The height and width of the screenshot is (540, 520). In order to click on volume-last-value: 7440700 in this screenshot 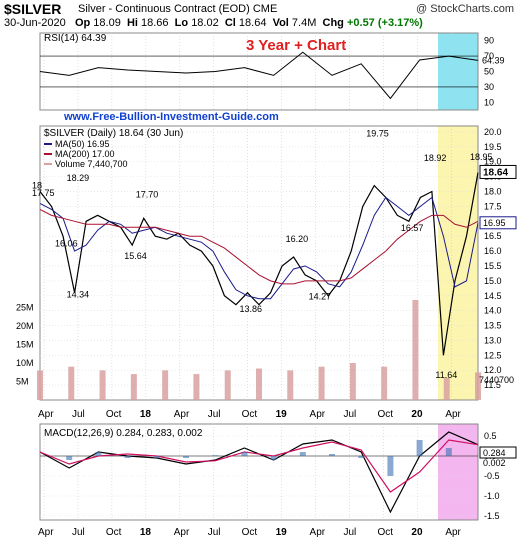, I will do `click(496, 380)`.